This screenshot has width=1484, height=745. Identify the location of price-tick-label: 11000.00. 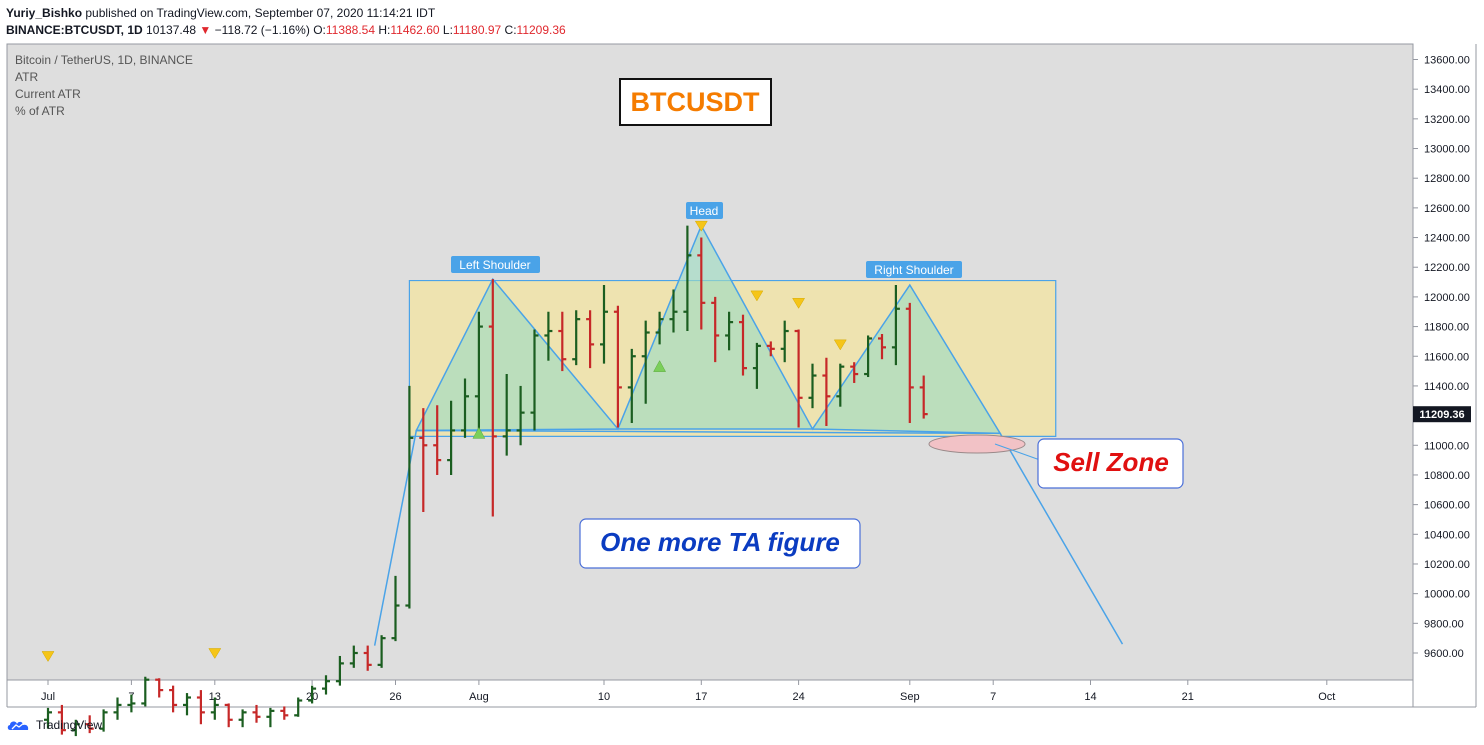
(1446, 446).